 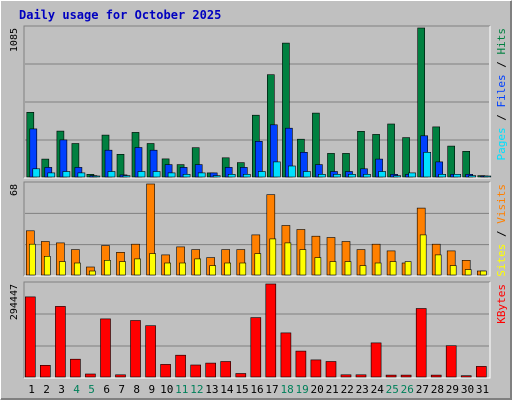 I want to click on x-tick-label: 11, so click(x=181, y=389).